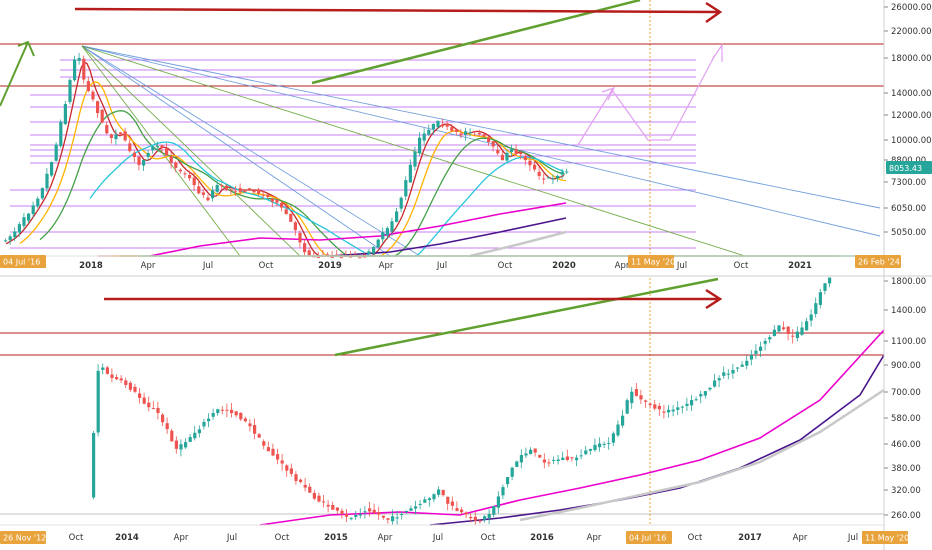  What do you see at coordinates (885, 537) in the screenshot?
I see `bottom-right-date-badge` at bounding box center [885, 537].